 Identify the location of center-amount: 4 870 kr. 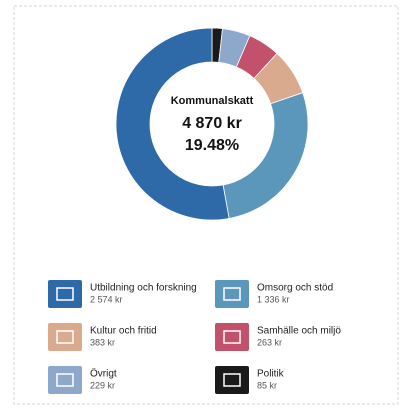
(212, 123).